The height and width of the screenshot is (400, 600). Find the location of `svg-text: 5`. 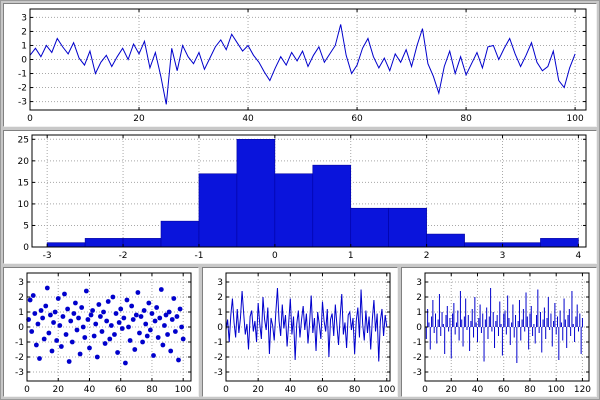

svg-text: 5 is located at coordinates (26, 226).